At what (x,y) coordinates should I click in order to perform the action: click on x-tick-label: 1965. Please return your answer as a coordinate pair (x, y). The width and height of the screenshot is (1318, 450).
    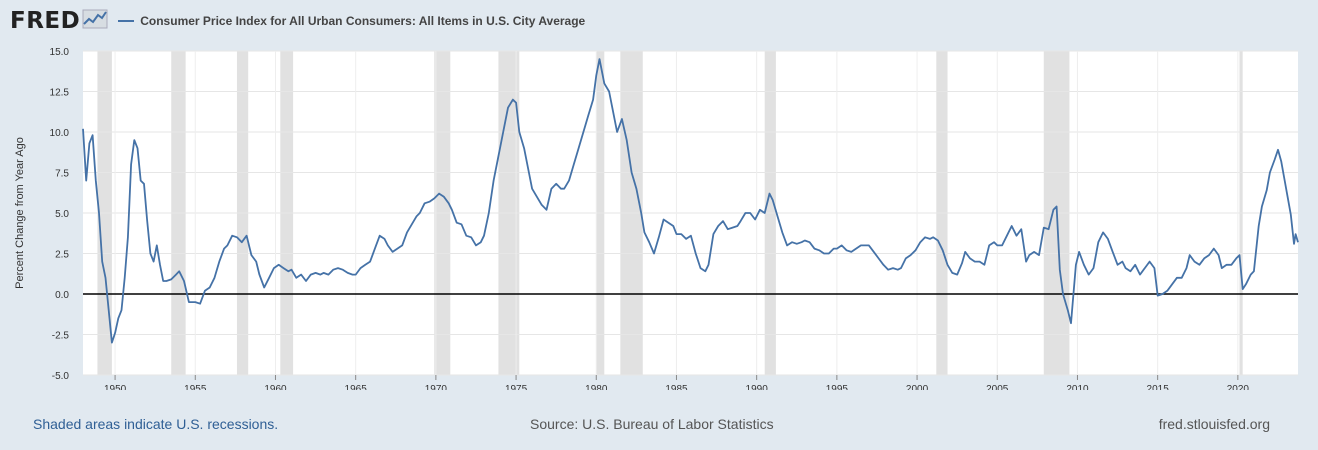
    Looking at the image, I should click on (356, 387).